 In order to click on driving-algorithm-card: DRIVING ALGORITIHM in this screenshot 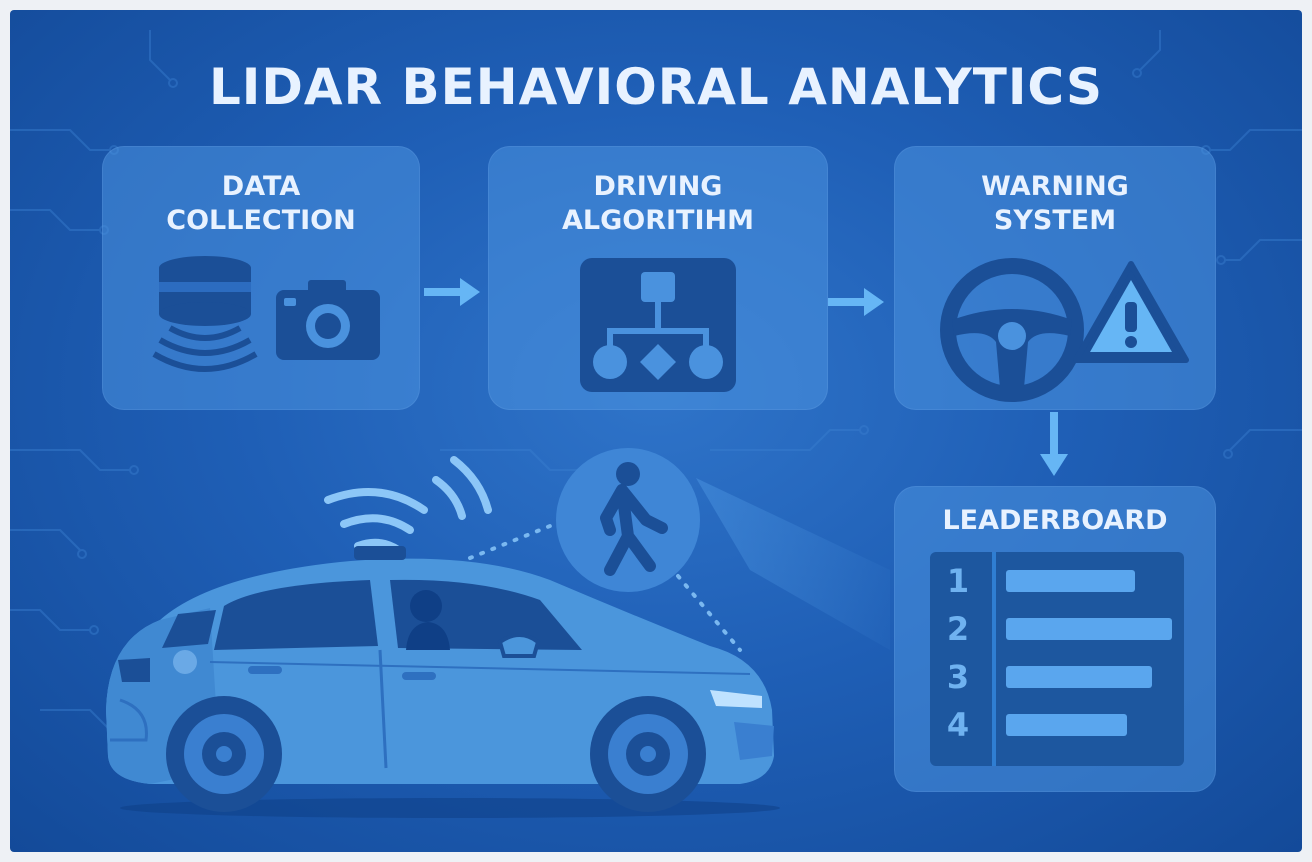, I will do `click(658, 278)`.